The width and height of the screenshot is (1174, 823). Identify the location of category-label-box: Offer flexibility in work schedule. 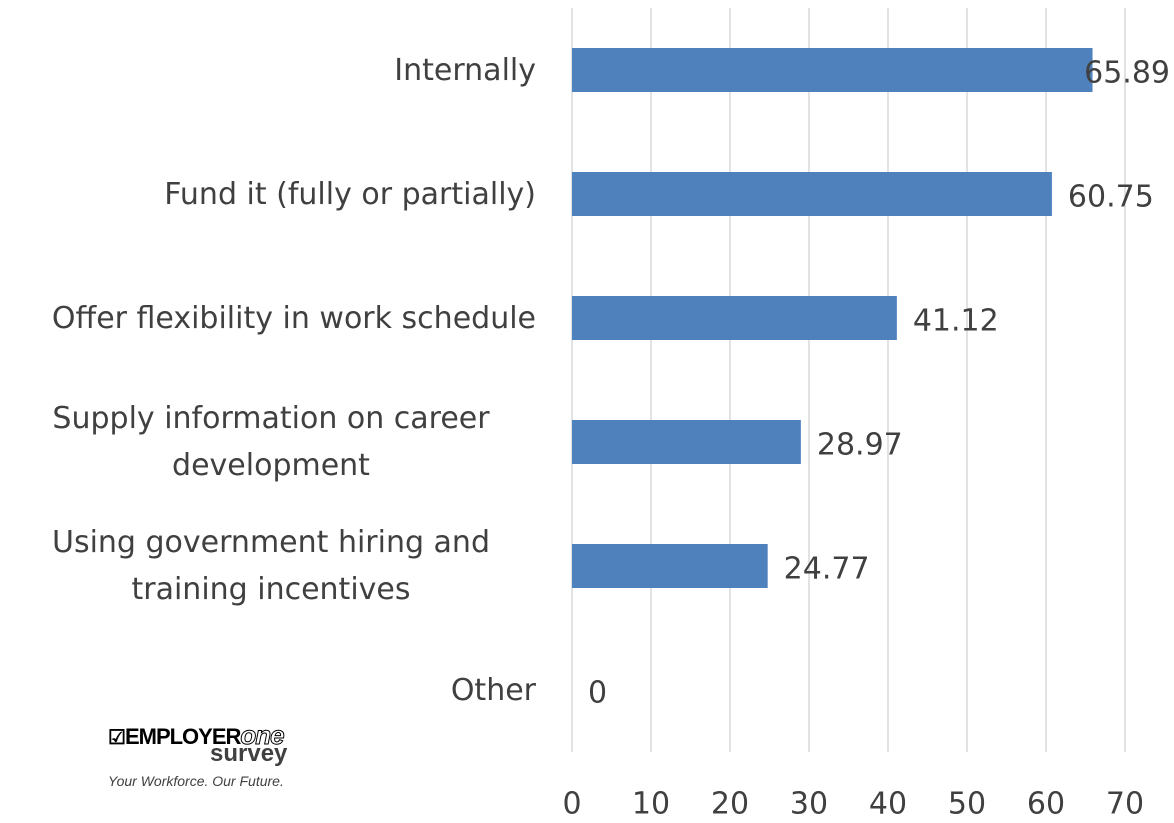
(268, 318).